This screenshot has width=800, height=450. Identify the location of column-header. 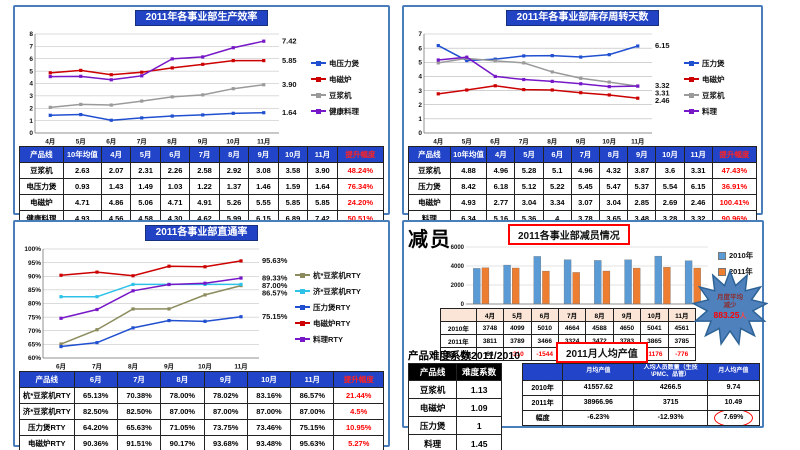
(542, 372).